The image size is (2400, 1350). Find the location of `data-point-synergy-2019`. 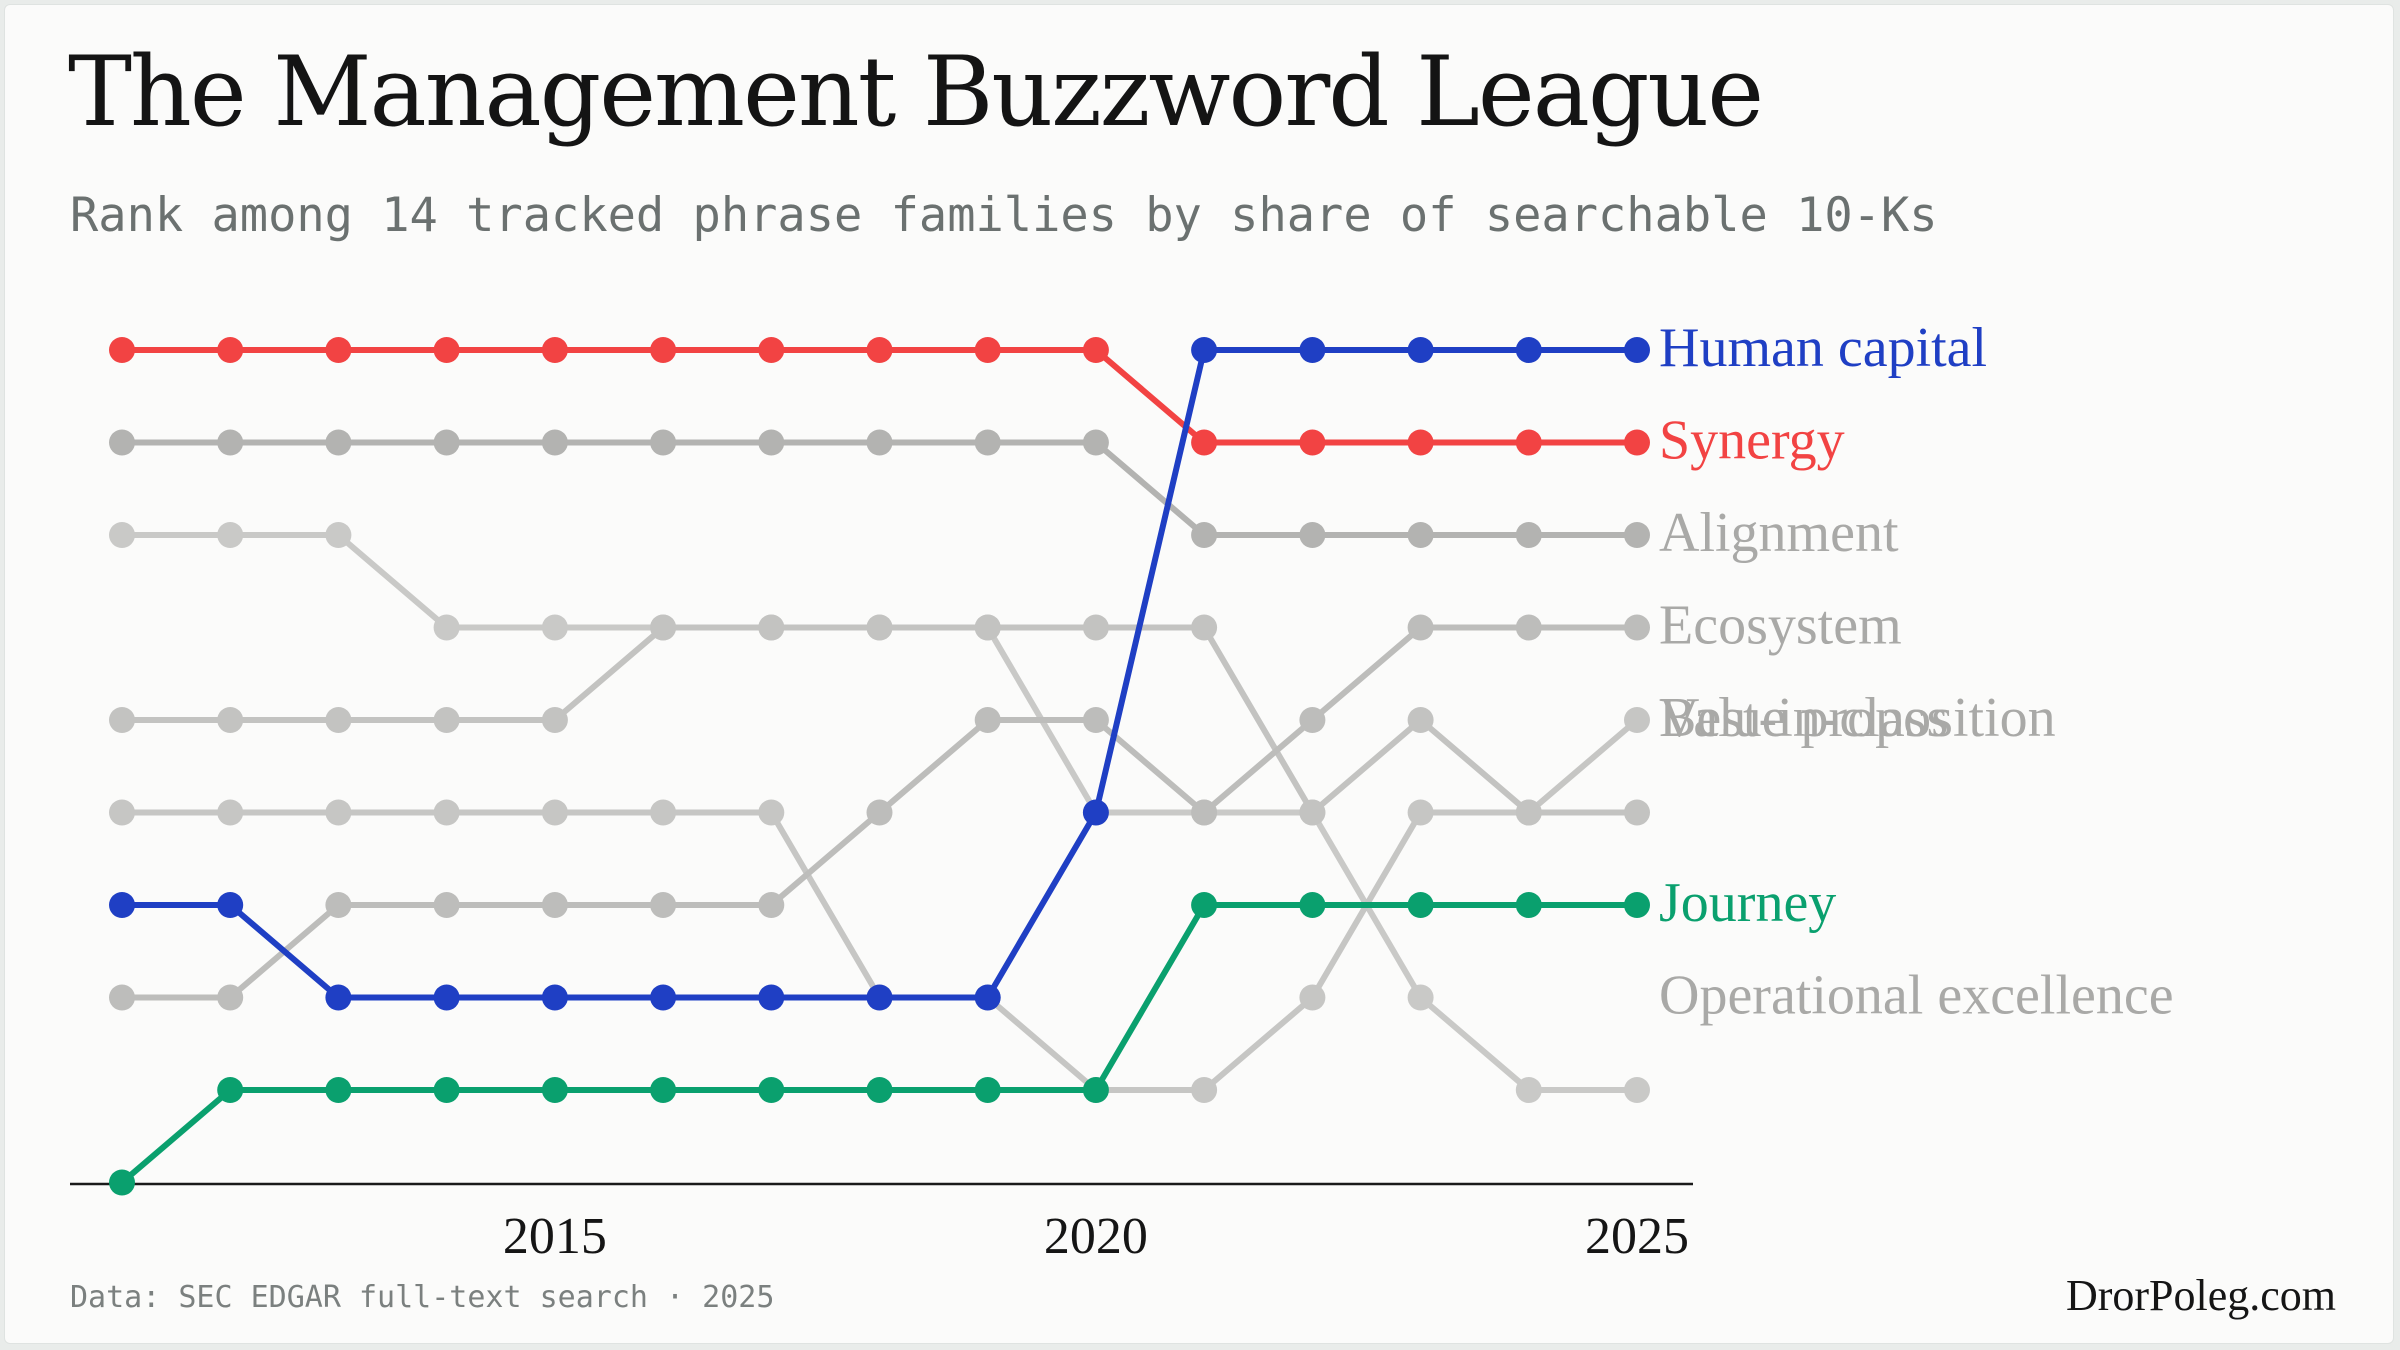

data-point-synergy-2019 is located at coordinates (987, 350).